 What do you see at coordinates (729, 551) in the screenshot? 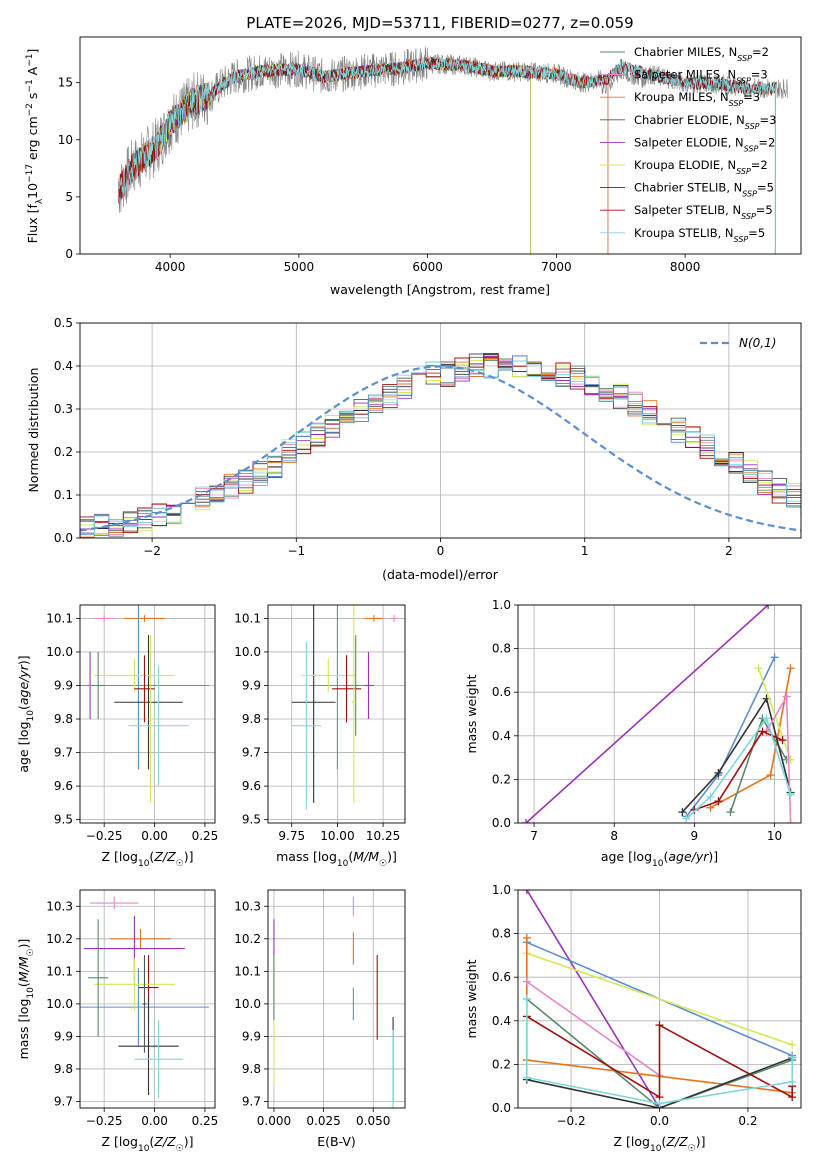
I see `x-tick-label: 2` at bounding box center [729, 551].